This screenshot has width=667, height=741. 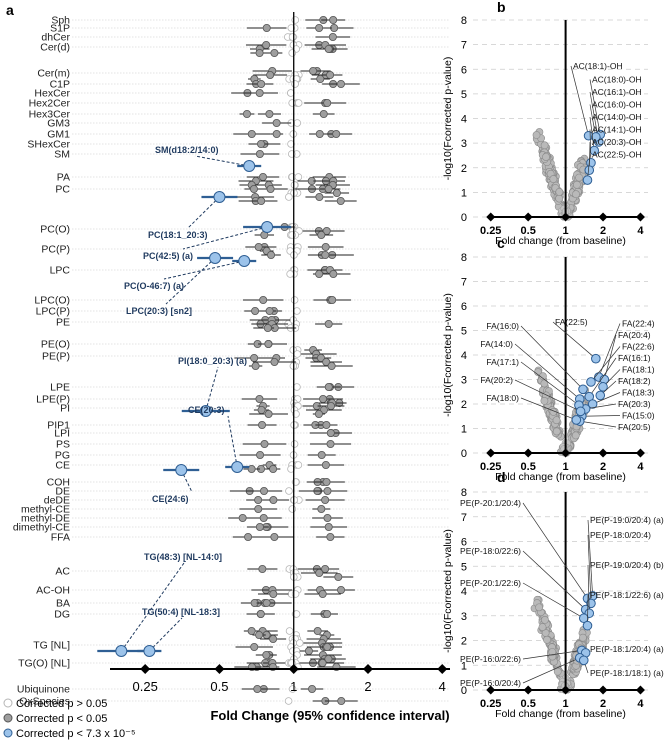 I want to click on forest-highlight-label: PC(O-46:7) (a), so click(x=154, y=286).